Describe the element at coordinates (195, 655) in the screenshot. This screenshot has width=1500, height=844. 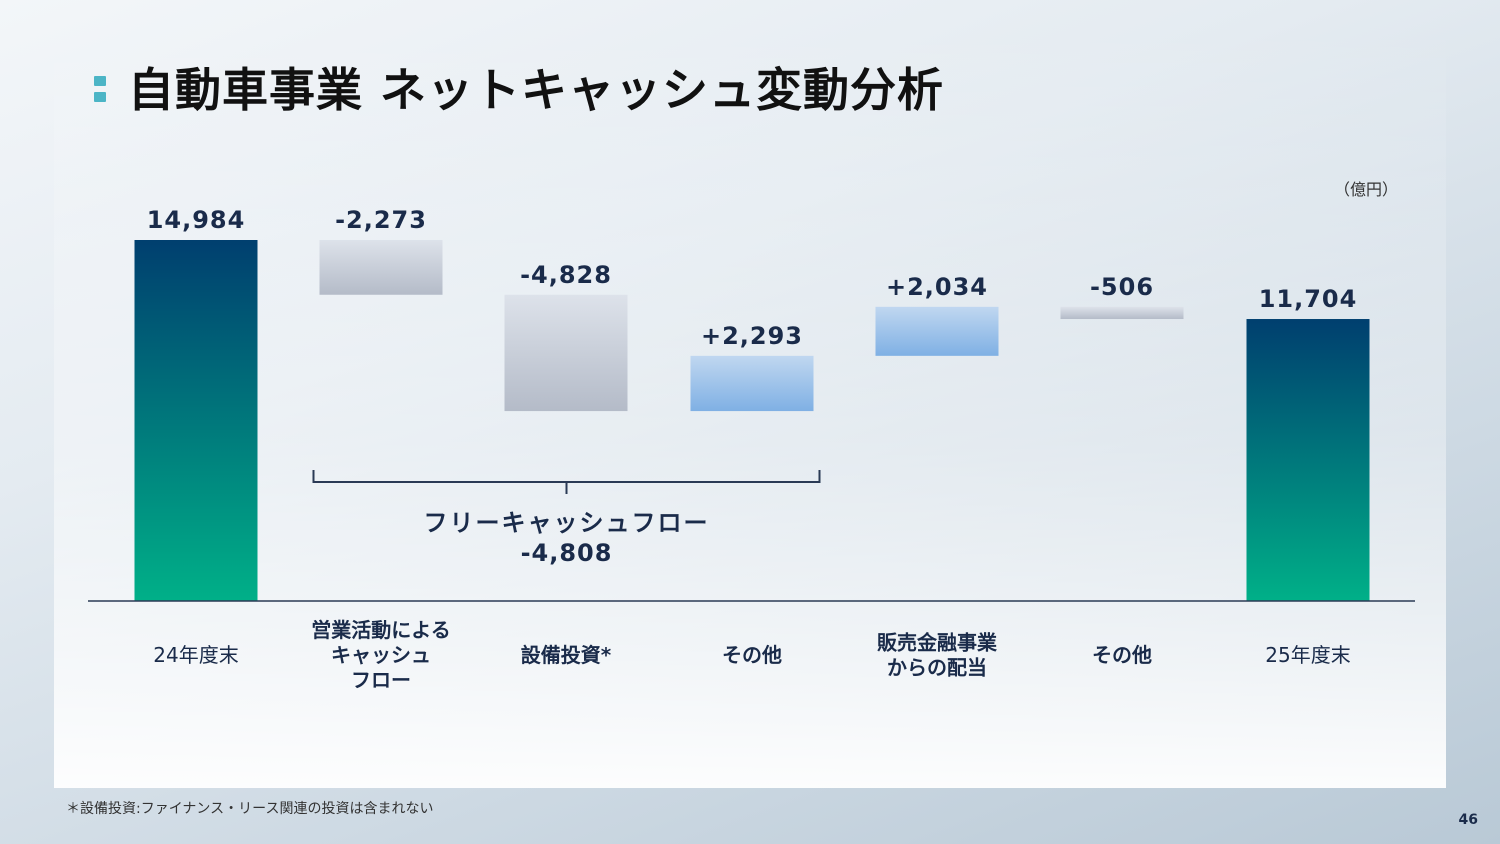
I see `category-label-0-0: 24年度末` at that location.